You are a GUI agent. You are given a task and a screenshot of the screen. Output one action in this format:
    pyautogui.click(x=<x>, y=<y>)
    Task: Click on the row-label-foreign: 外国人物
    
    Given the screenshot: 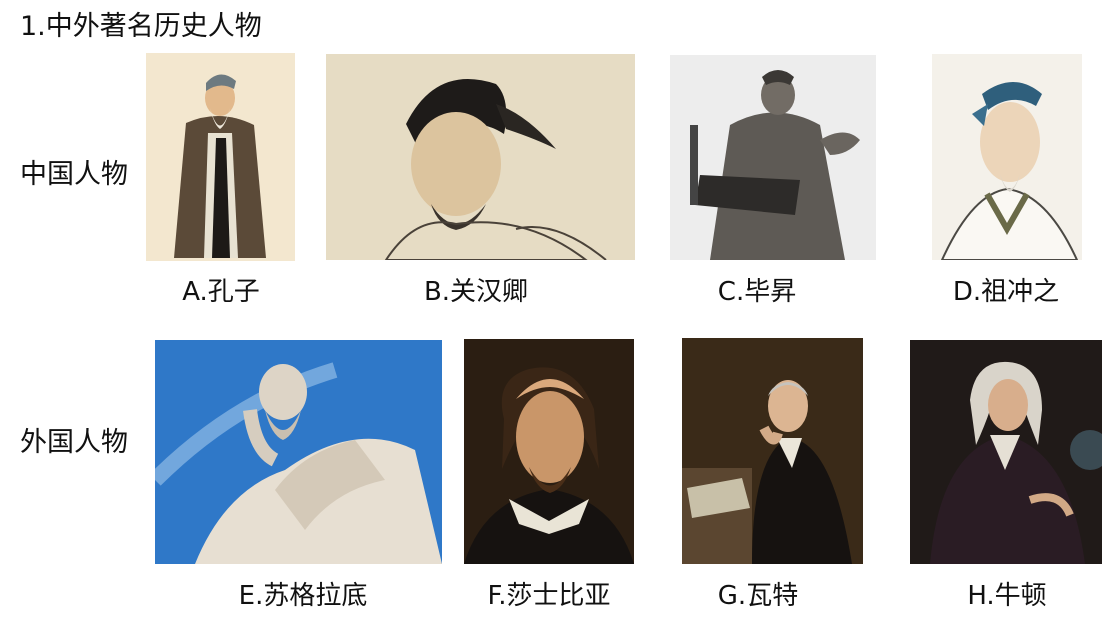 What is the action you would take?
    pyautogui.click(x=74, y=442)
    